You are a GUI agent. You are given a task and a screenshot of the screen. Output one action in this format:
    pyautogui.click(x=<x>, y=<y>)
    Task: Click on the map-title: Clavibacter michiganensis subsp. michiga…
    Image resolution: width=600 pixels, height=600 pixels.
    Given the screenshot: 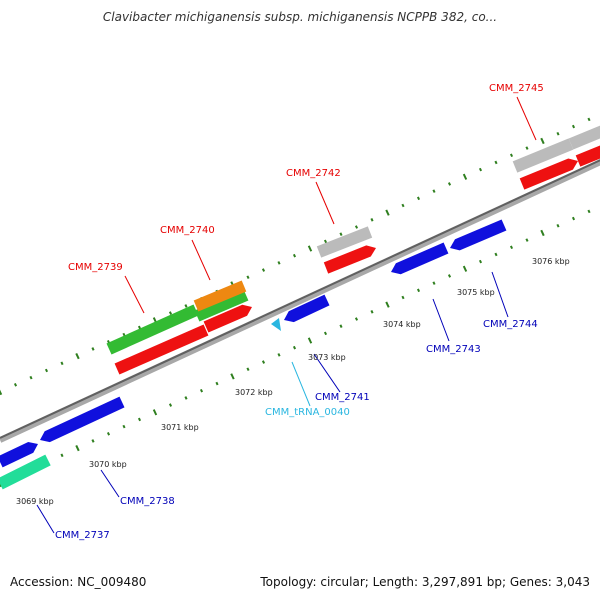 What is the action you would take?
    pyautogui.click(x=300, y=17)
    